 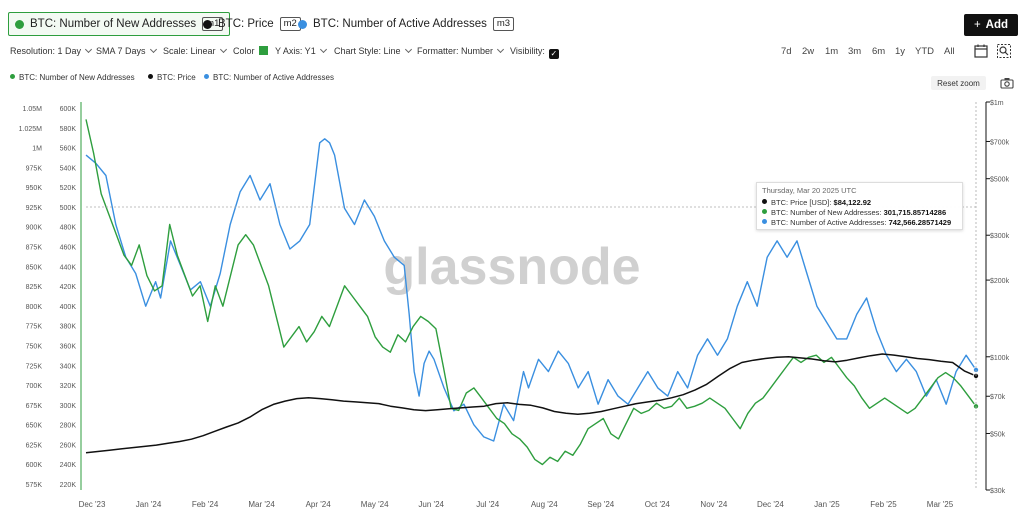 What do you see at coordinates (246, 24) in the screenshot?
I see `metric-label: BTC: Price` at bounding box center [246, 24].